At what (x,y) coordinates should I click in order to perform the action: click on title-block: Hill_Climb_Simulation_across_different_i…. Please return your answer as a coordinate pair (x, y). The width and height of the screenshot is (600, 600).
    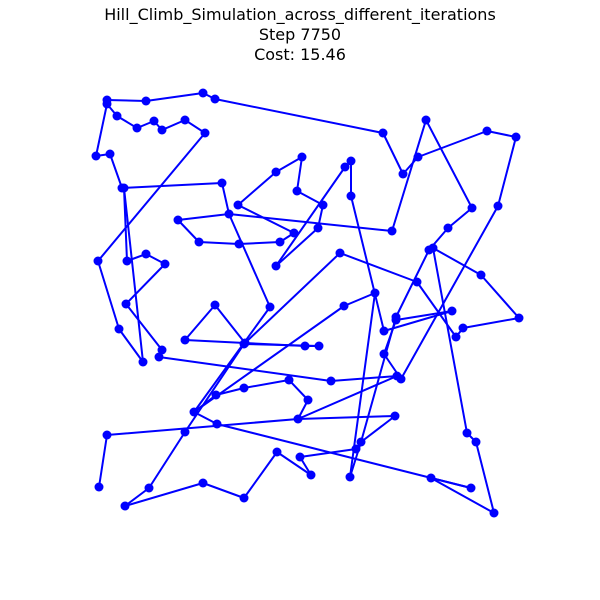
    Looking at the image, I should click on (300, 35).